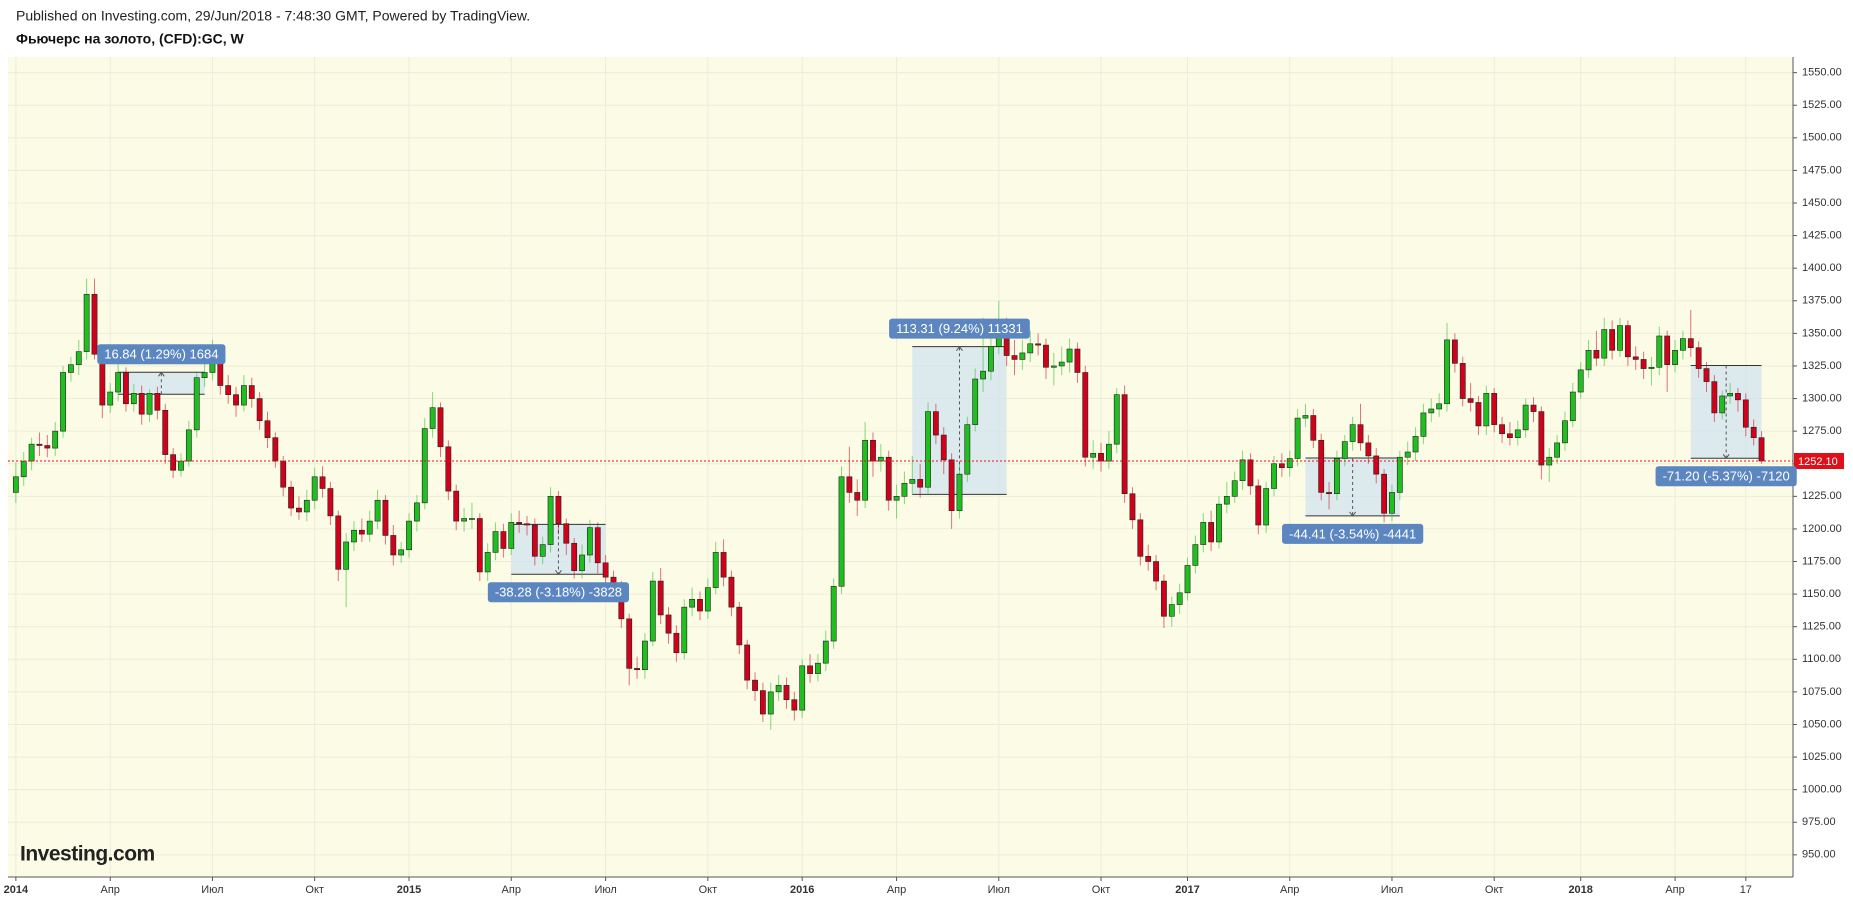 This screenshot has height=907, width=1853. I want to click on measure-label: 16.84 (1.29%) 1684, so click(161, 354).